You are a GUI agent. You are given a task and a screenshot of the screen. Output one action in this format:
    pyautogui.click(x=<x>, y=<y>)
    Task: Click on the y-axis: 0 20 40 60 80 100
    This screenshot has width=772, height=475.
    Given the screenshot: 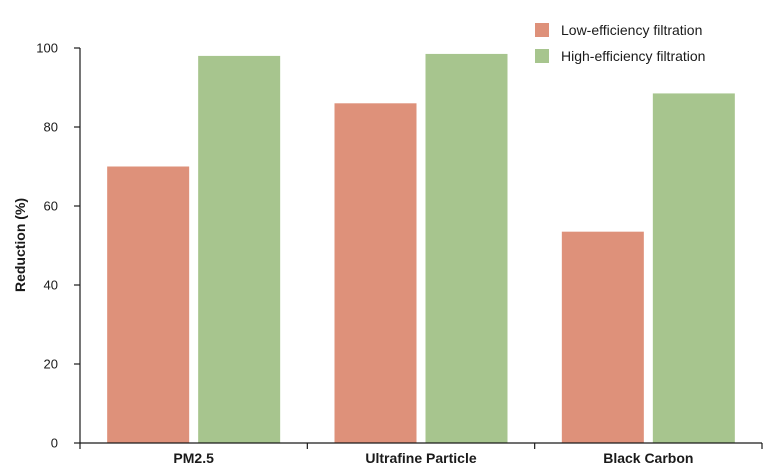 What is the action you would take?
    pyautogui.click(x=58, y=246)
    